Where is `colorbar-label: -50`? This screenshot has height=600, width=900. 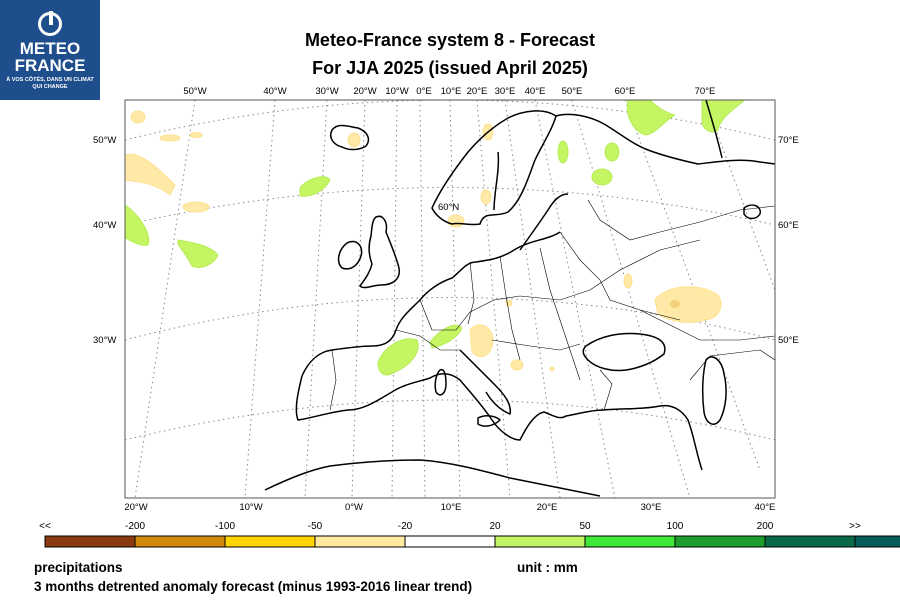 colorbar-label: -50 is located at coordinates (315, 526).